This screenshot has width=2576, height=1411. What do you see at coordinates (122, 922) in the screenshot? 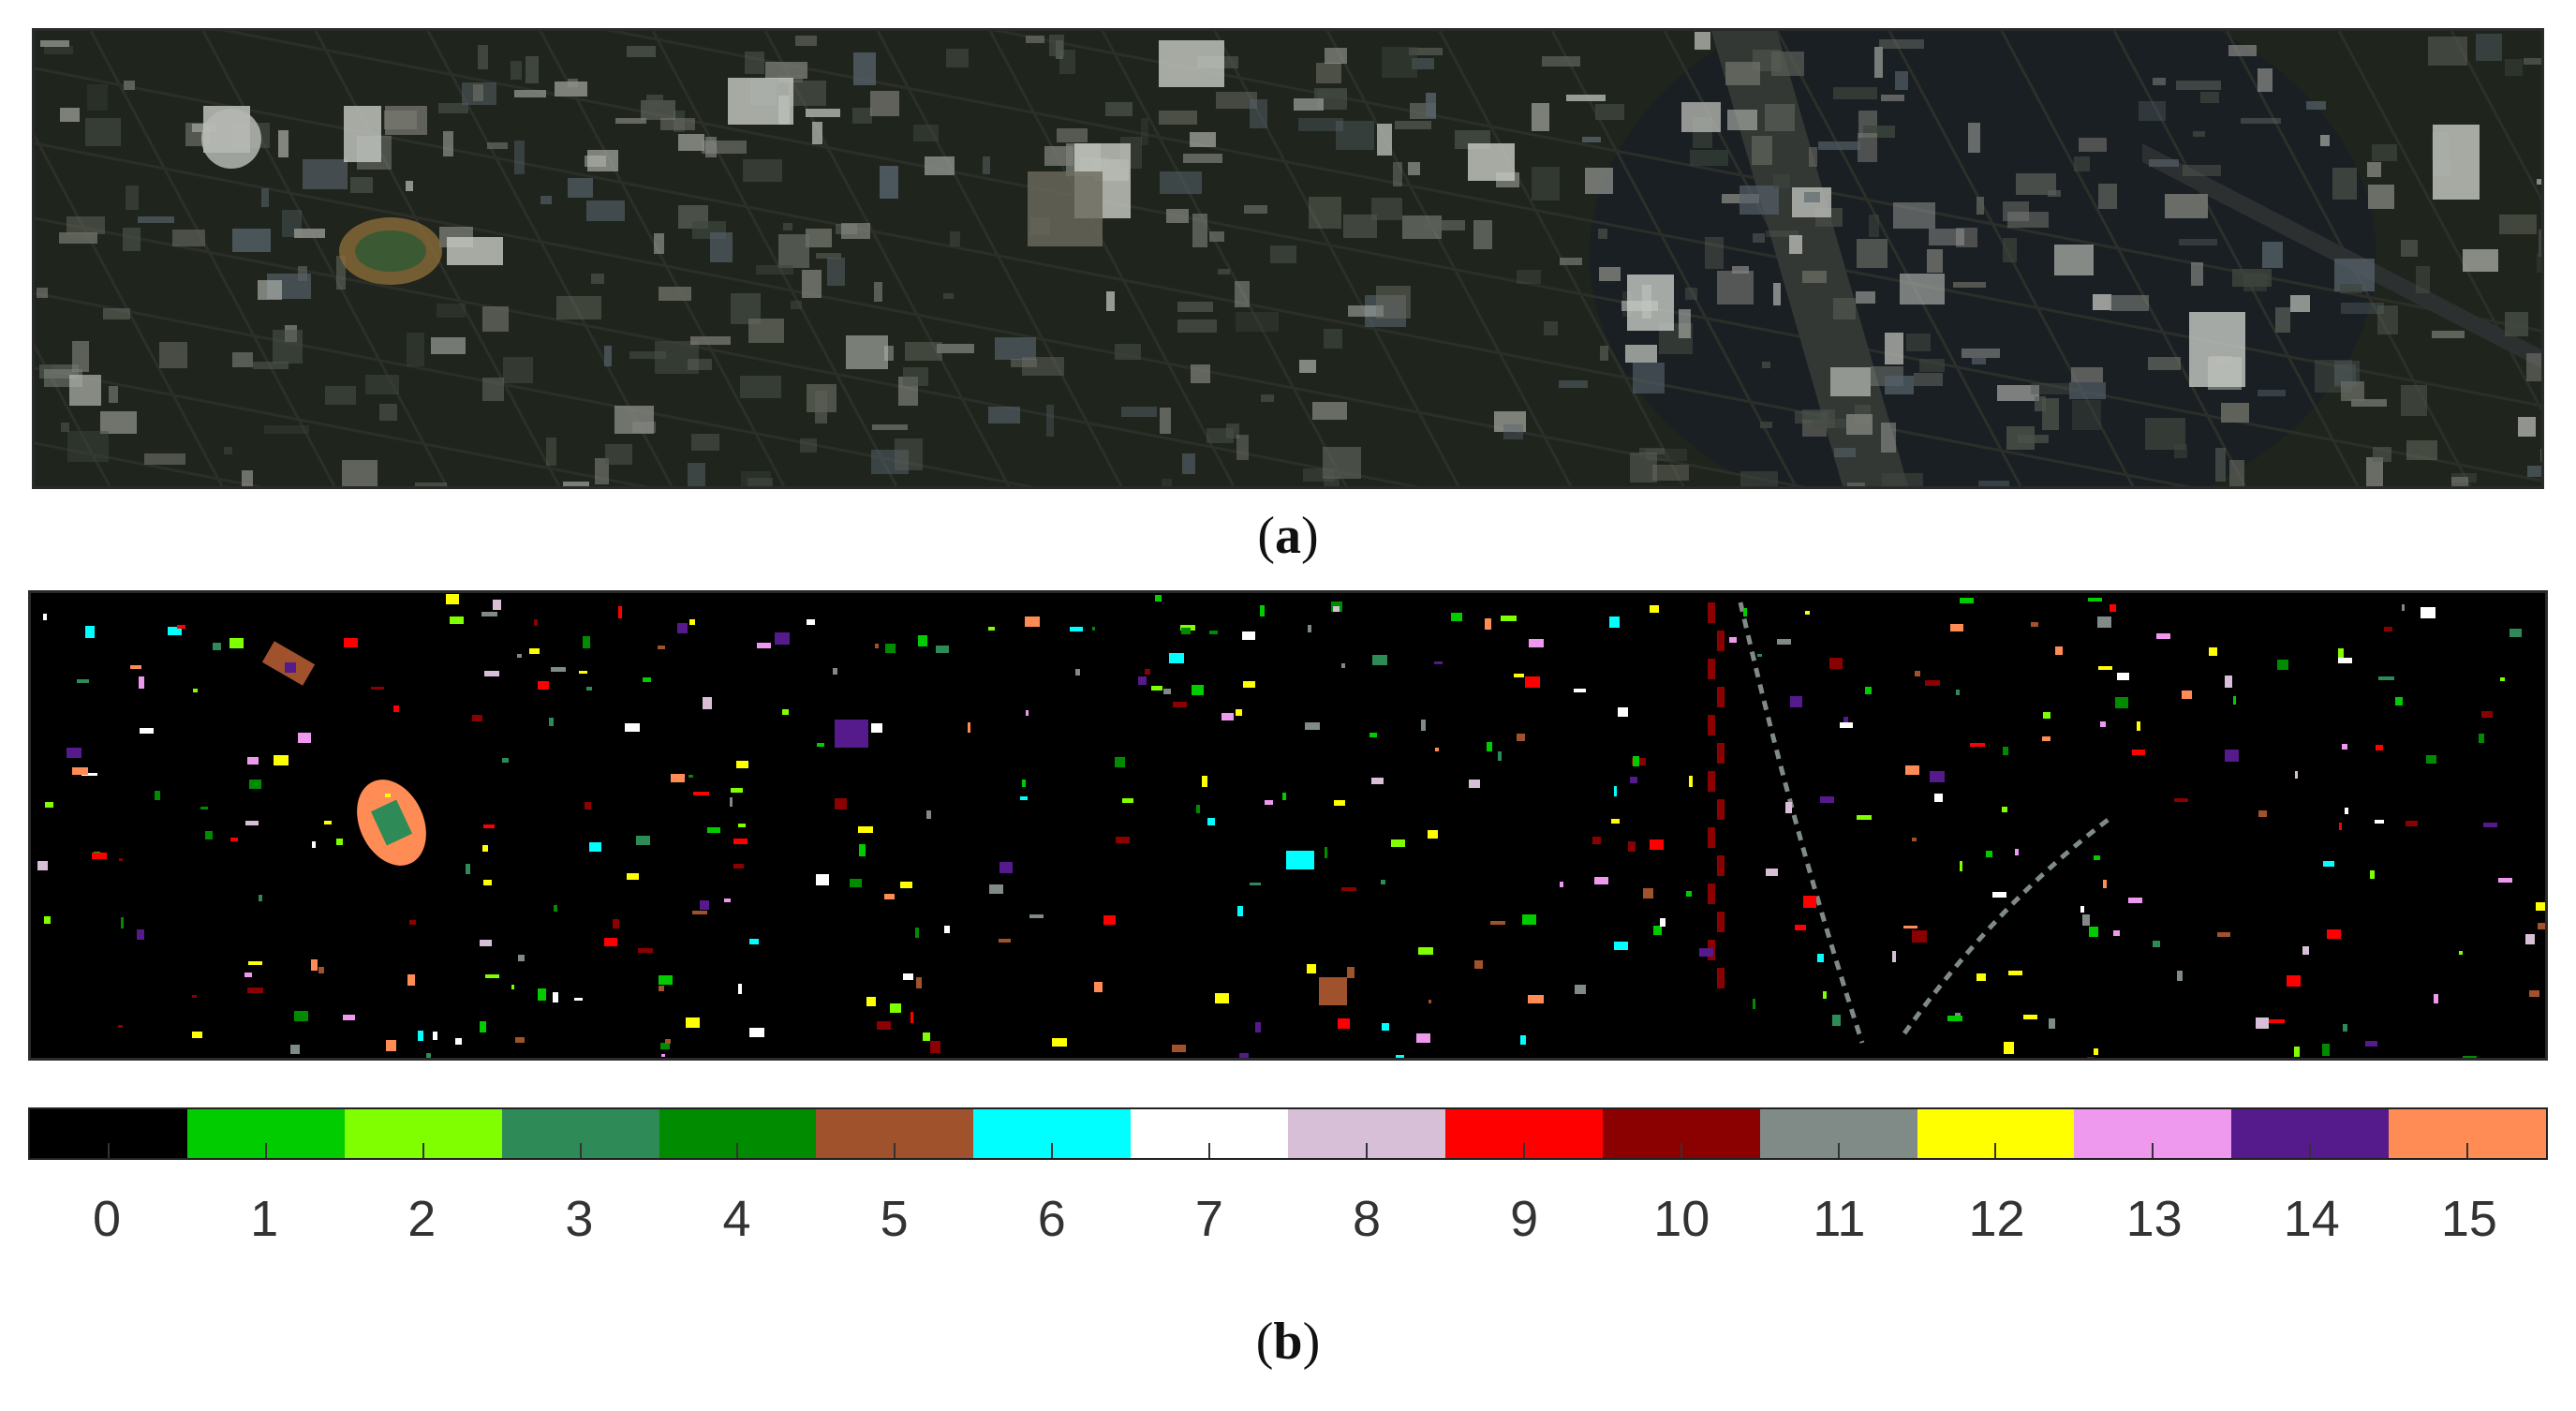
I see `class-4-pixel` at bounding box center [122, 922].